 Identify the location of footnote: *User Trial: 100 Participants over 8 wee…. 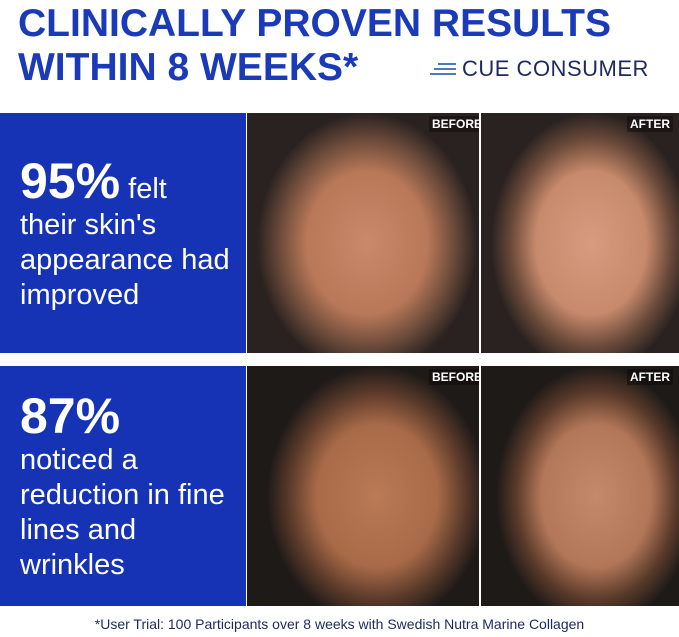
(339, 624).